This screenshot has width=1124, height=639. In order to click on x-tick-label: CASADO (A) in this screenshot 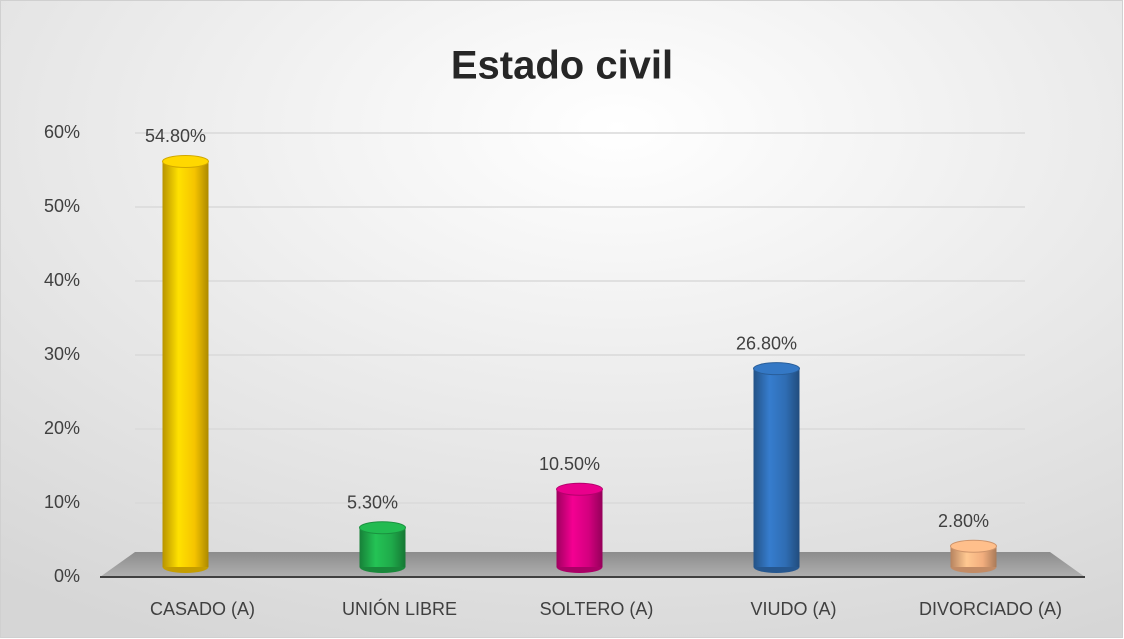, I will do `click(202, 609)`.